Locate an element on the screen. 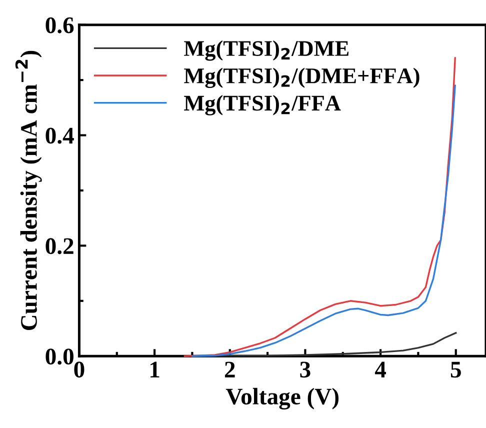  x-tick-label: 5 is located at coordinates (455, 370).